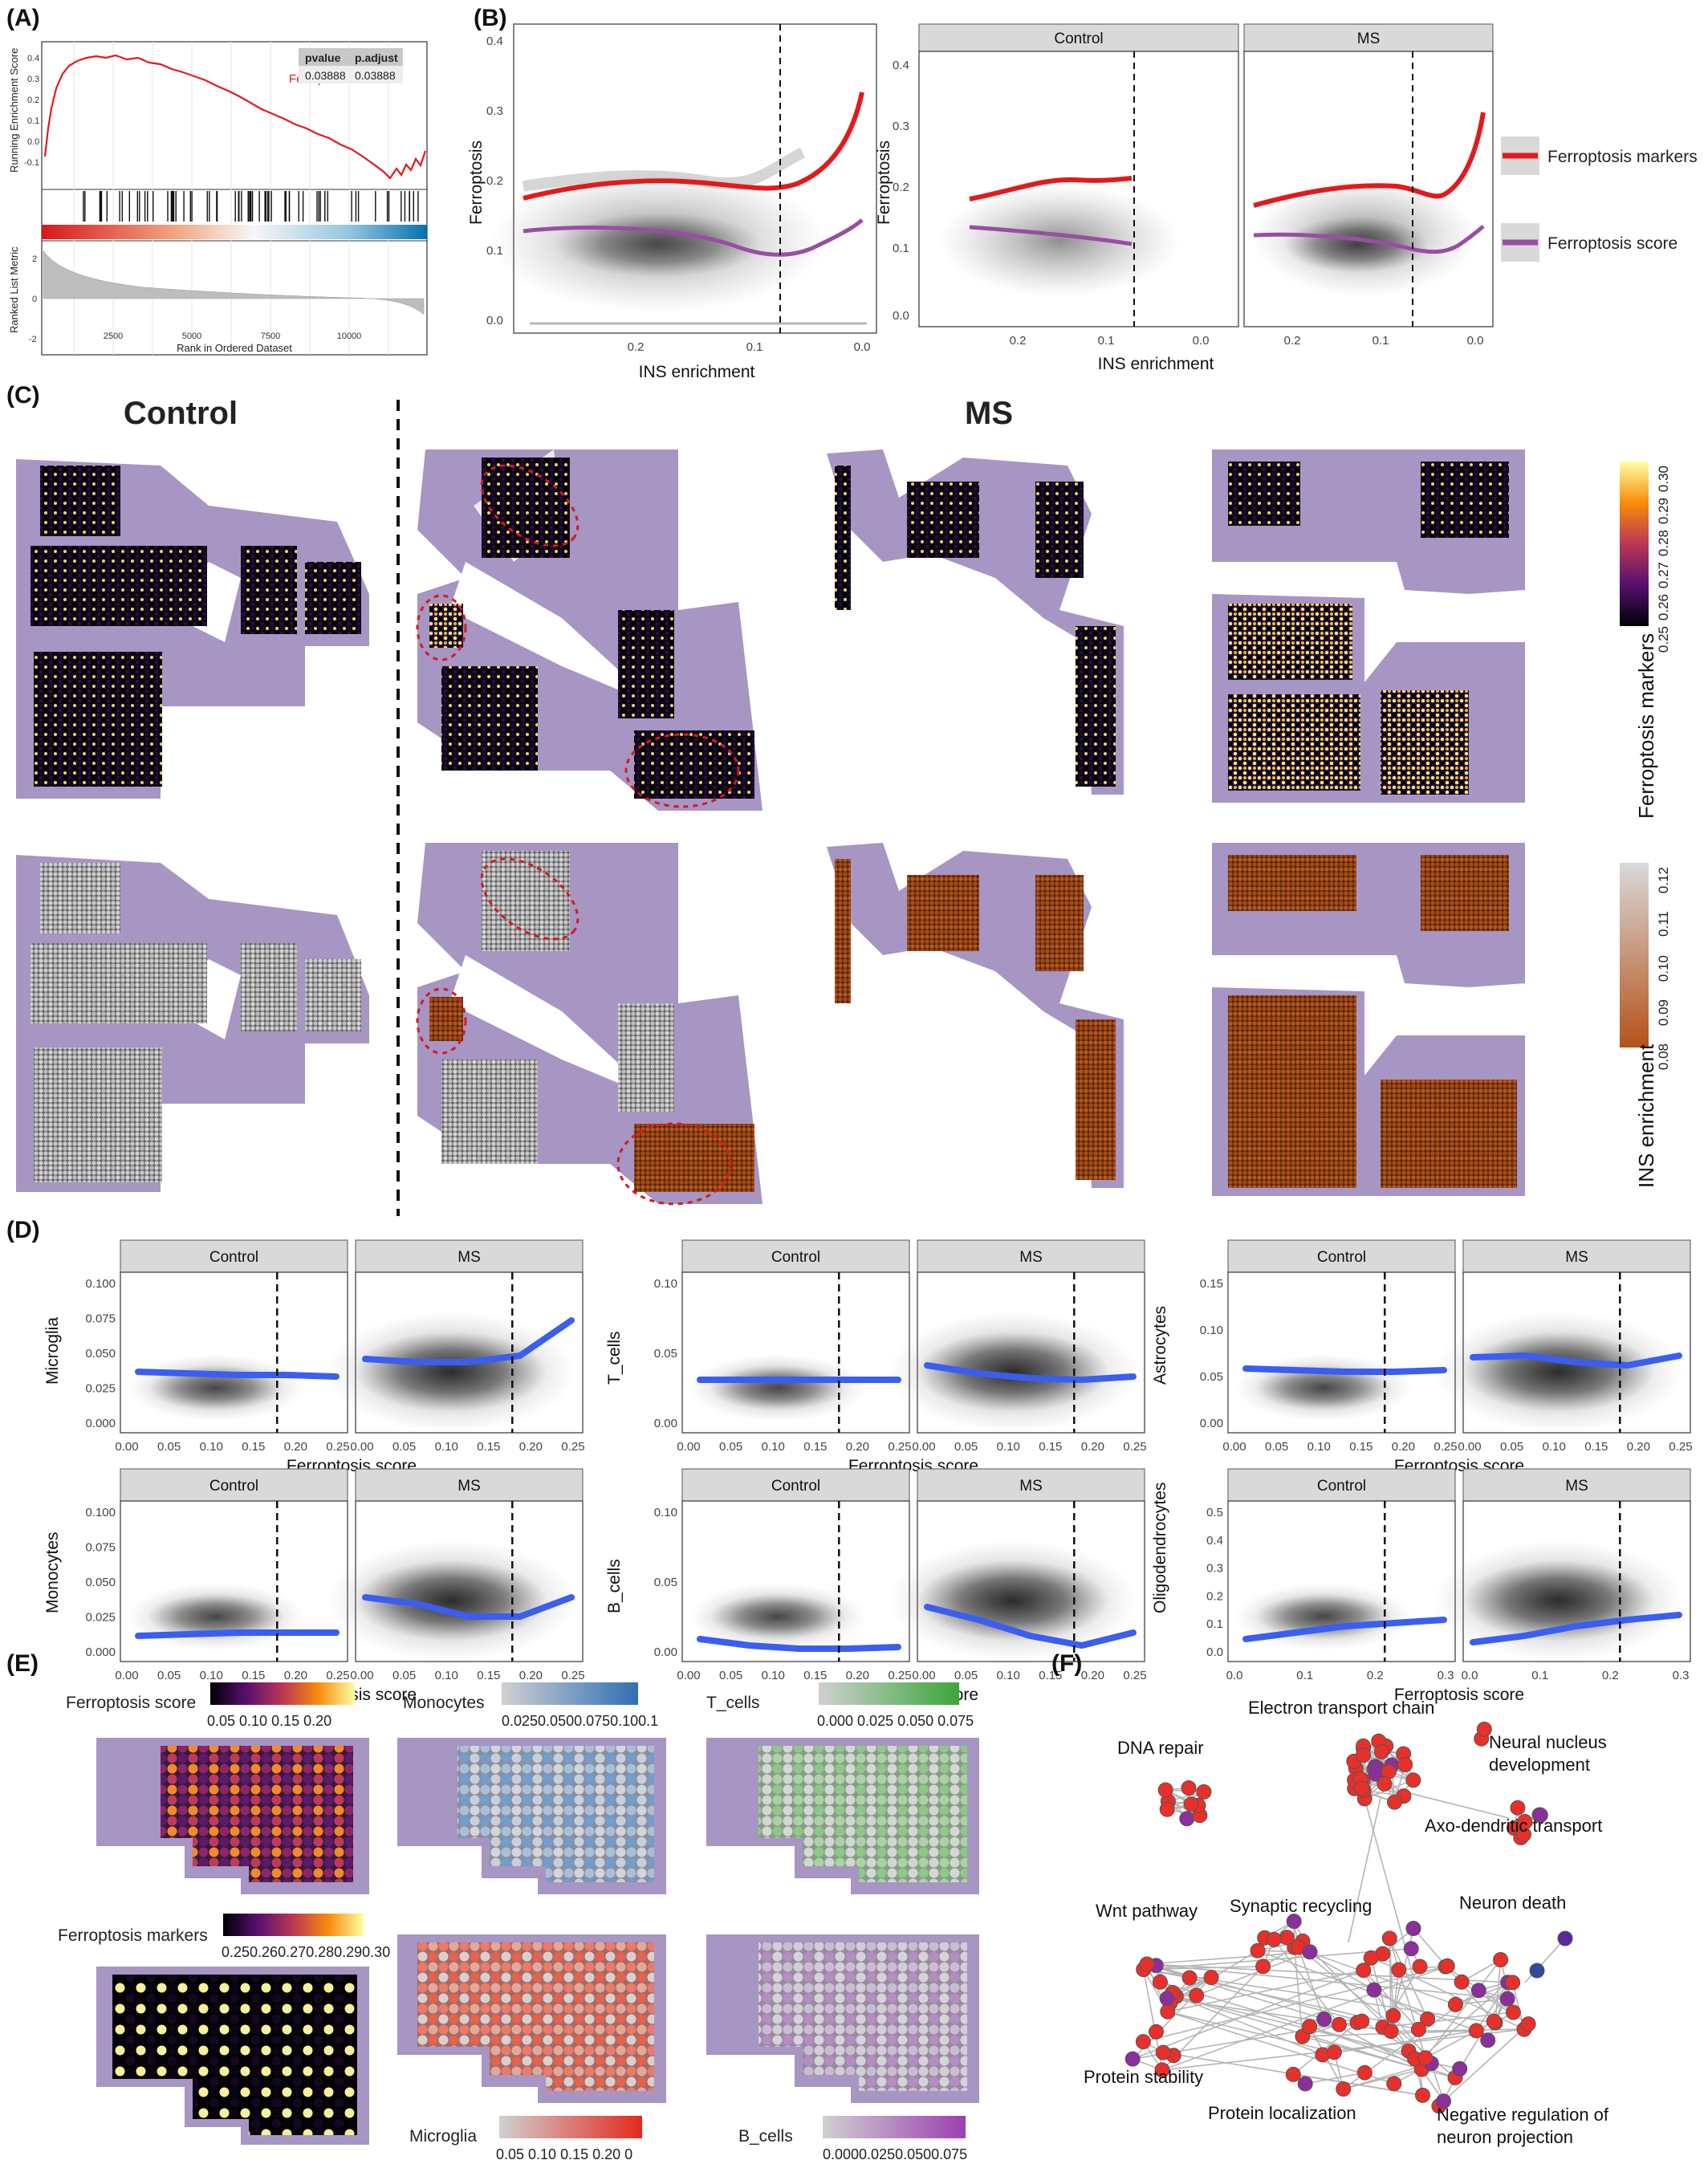 The width and height of the screenshot is (1708, 2164). I want to click on b-plot2-yticks: 0.4 0.3 0.2 0.1 0.0, so click(901, 191).